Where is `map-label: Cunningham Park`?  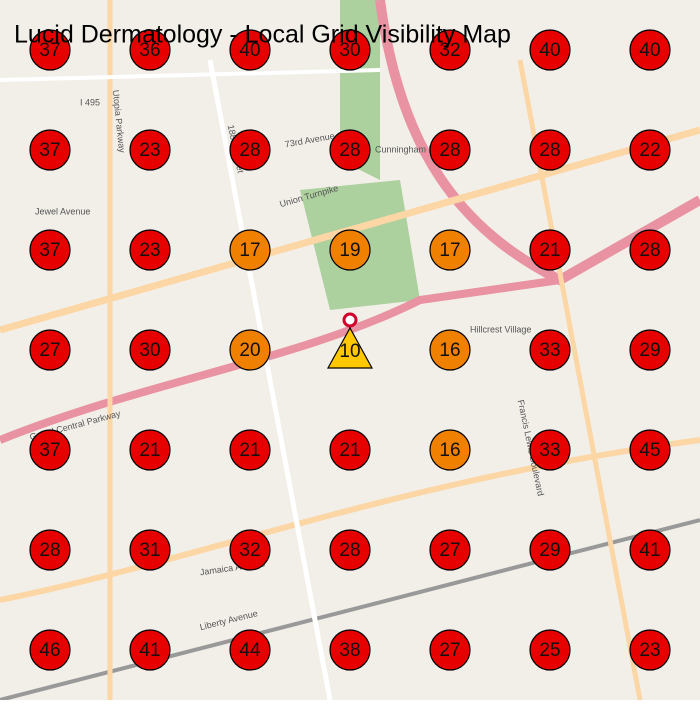
map-label: Cunningham Park is located at coordinates (411, 149).